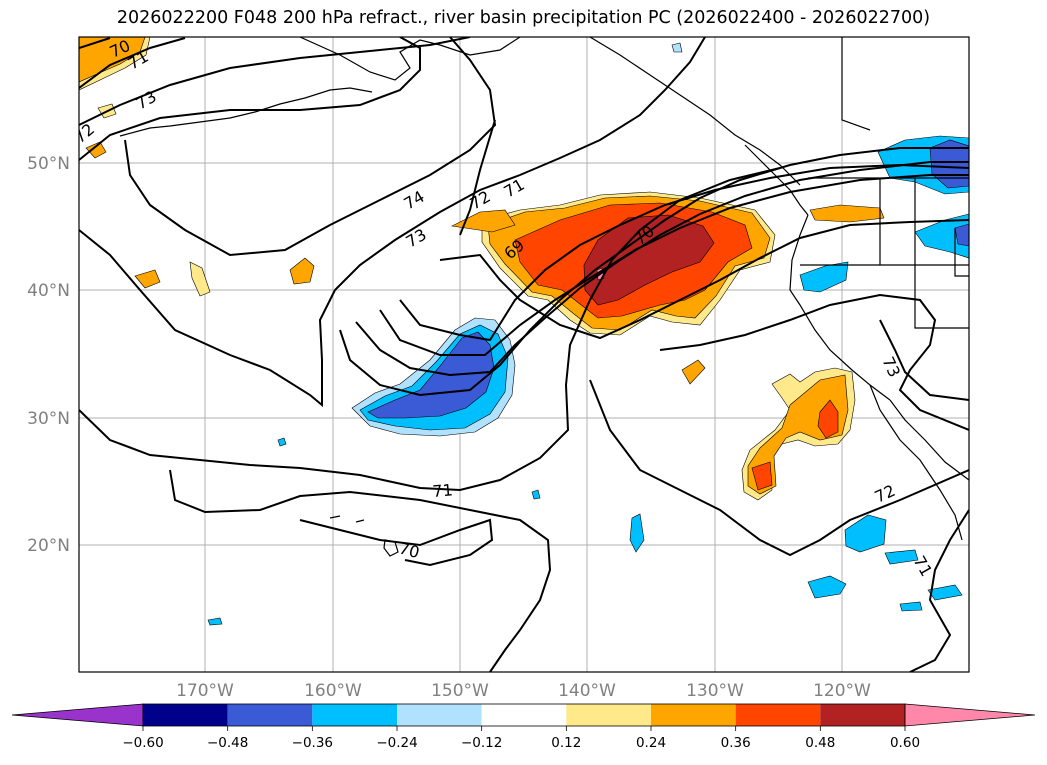  Describe the element at coordinates (828, 419) in the screenshot. I see `positive-anomaly-baja-west-red` at that location.